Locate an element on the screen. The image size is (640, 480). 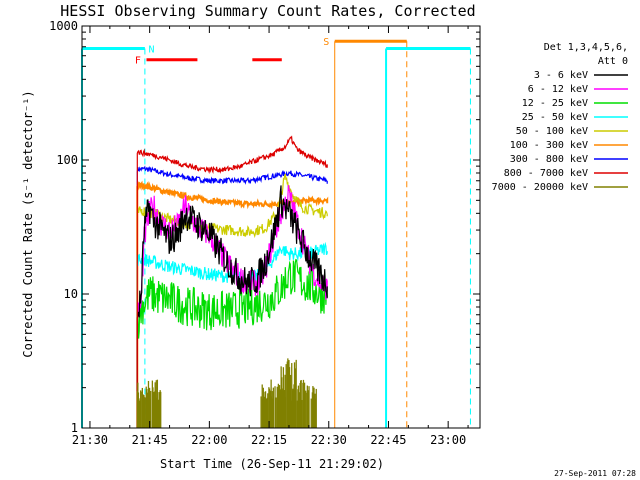
x-tick-label: 22:30 is located at coordinates (329, 440).